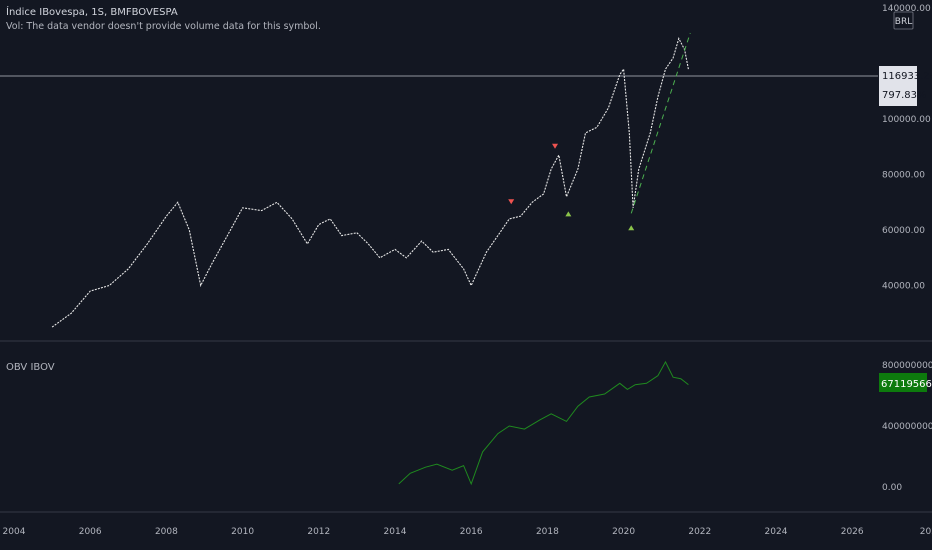  Describe the element at coordinates (318, 532) in the screenshot. I see `x-tick-4: 2012` at that location.